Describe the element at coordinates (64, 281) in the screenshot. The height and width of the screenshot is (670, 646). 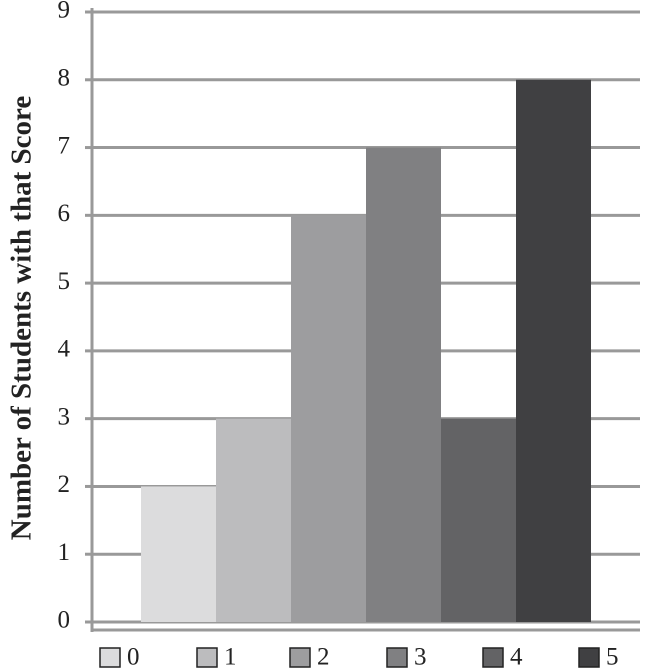
I see `y-tick-label: 5` at that location.